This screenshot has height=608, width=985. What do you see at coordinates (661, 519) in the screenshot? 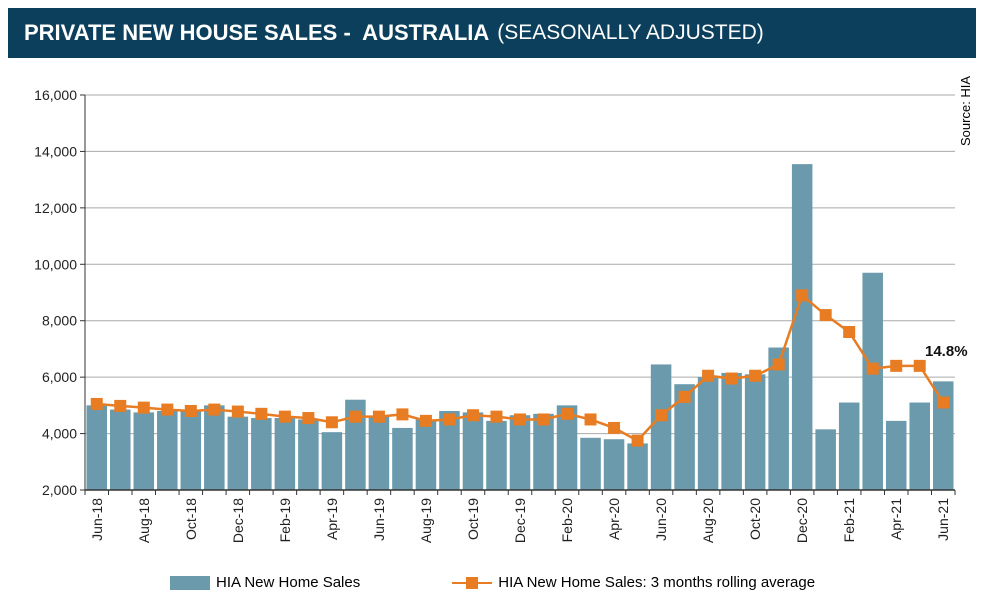
I see `x-tick-label: Jun-20` at bounding box center [661, 519].